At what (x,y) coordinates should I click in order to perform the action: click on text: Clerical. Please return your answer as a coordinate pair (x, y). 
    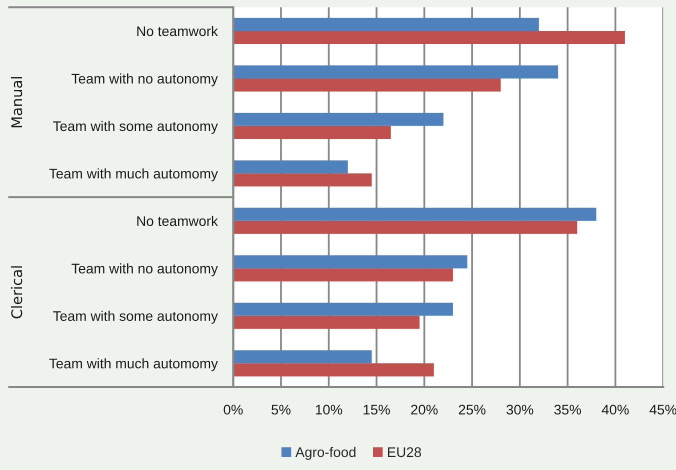
    Looking at the image, I should click on (16, 292).